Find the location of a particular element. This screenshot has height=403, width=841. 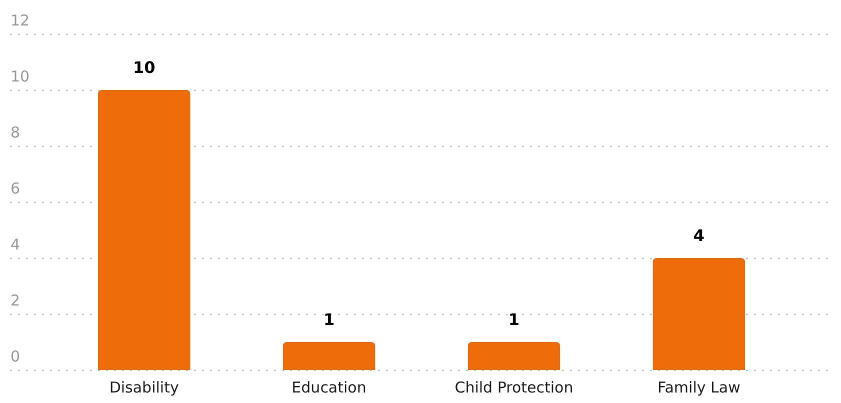

data-label: 4 is located at coordinates (698, 235).